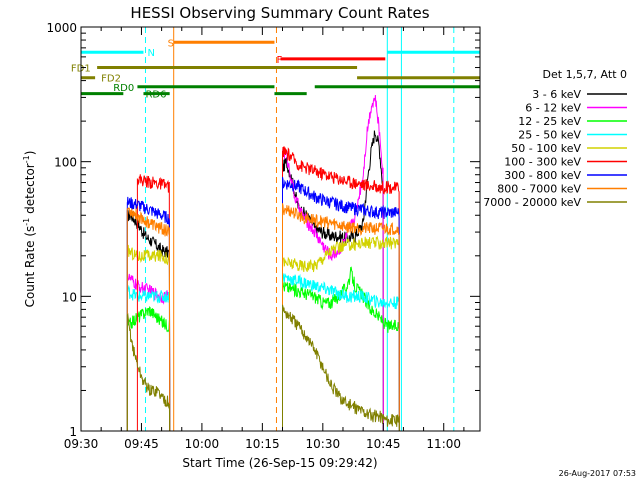  I want to click on x-axis-label: Start Time (26-Sep-15 09:29:42), so click(279, 463).